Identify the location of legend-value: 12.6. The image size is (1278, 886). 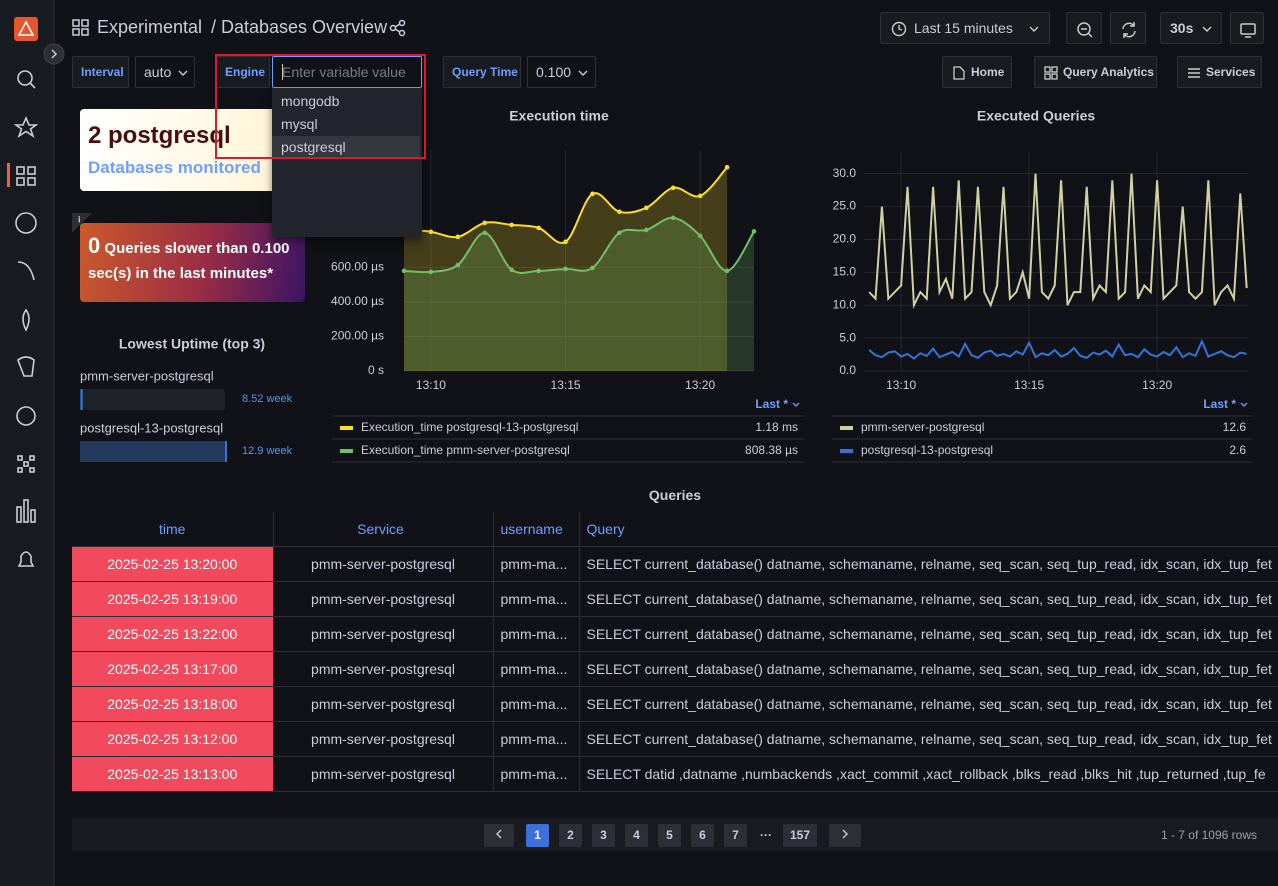
(1235, 427).